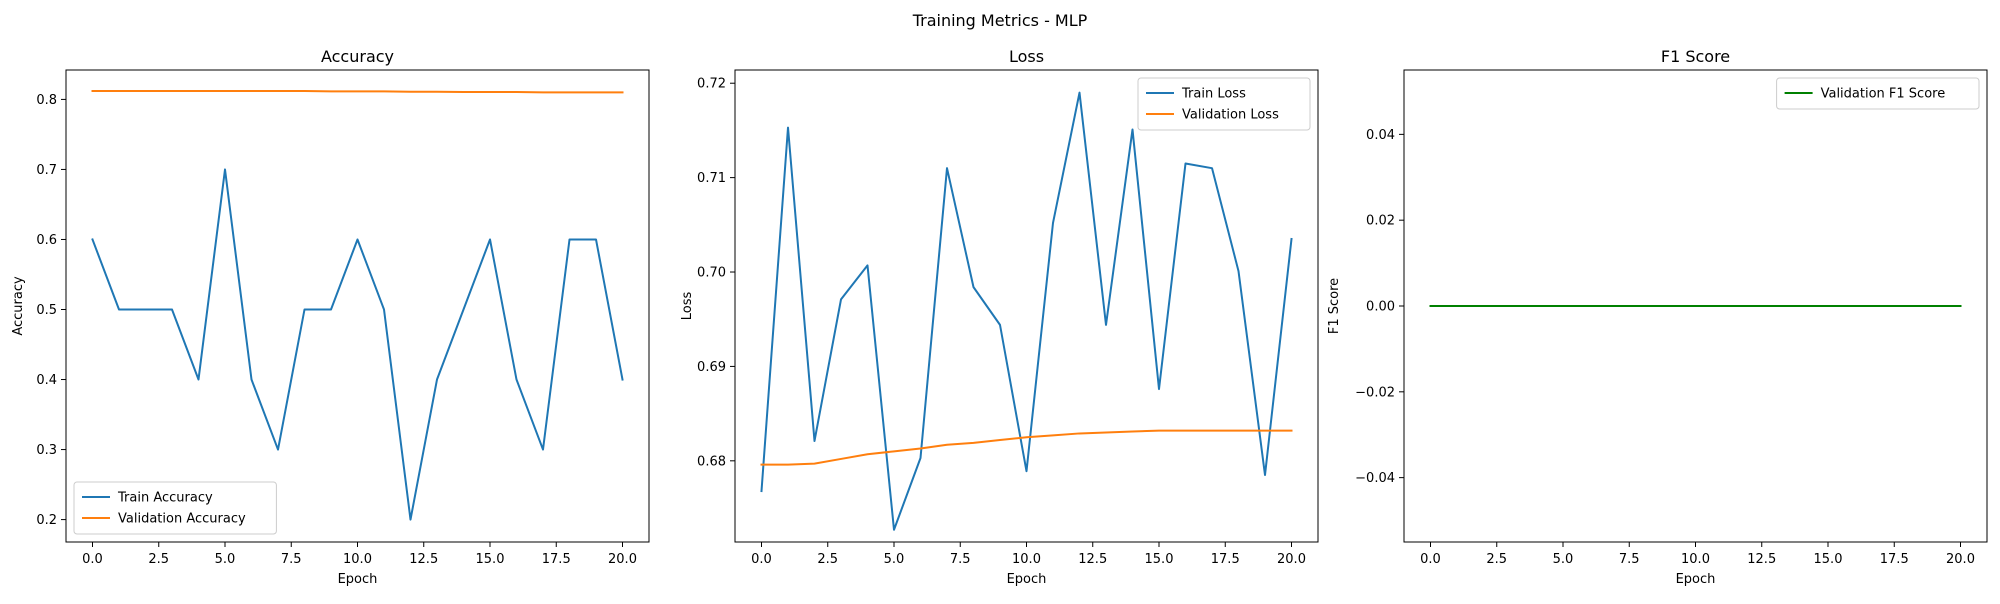  What do you see at coordinates (1230, 115) in the screenshot?
I see `legend-label: Validation Loss` at bounding box center [1230, 115].